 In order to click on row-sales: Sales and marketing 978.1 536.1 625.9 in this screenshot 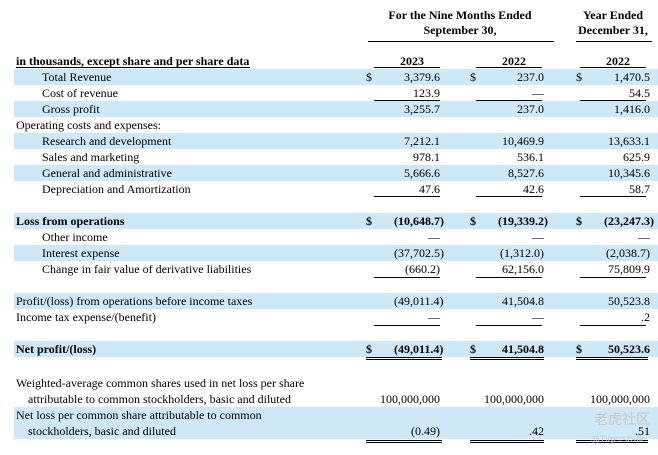, I will do `click(336, 157)`.